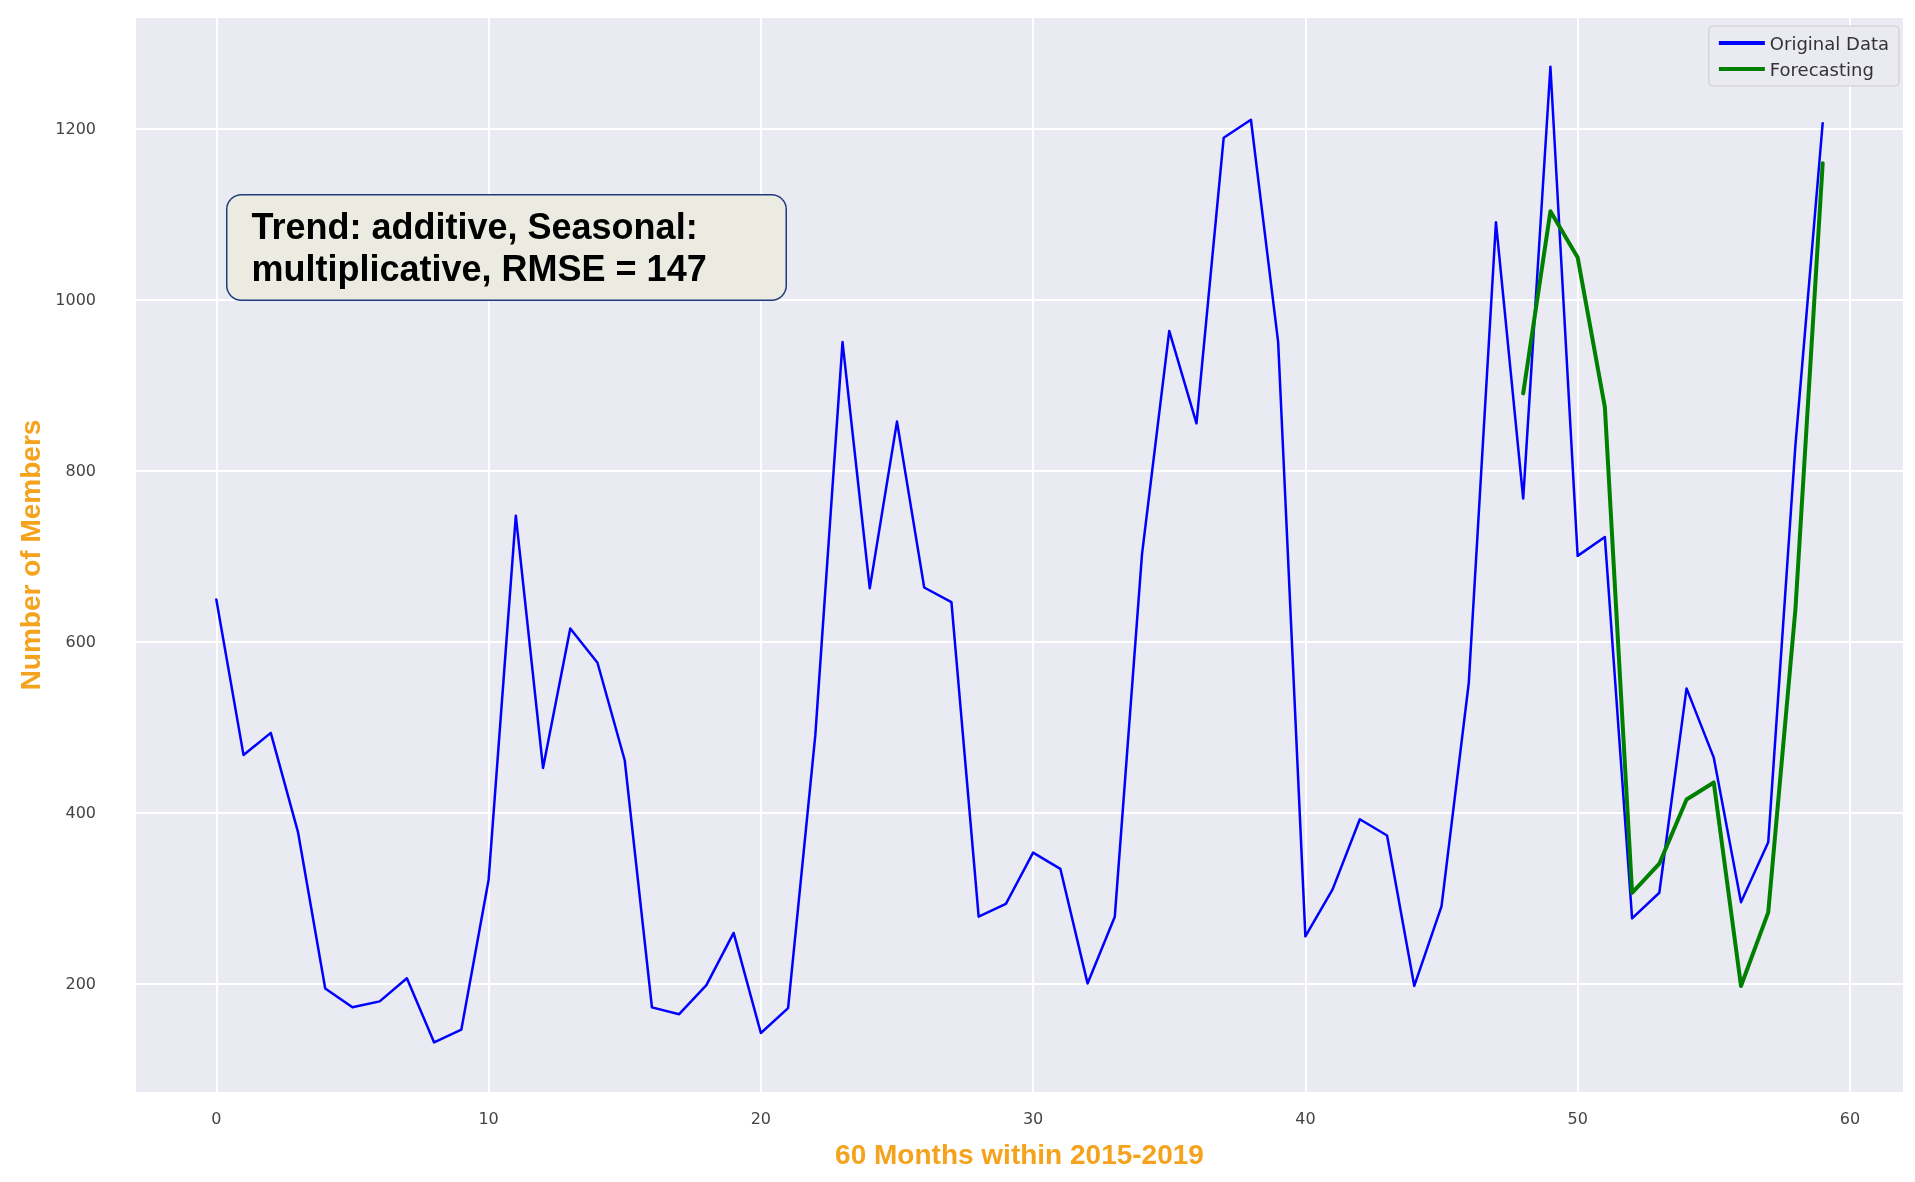 The height and width of the screenshot is (1182, 1915). I want to click on x-tick-label: 60, so click(1850, 1118).